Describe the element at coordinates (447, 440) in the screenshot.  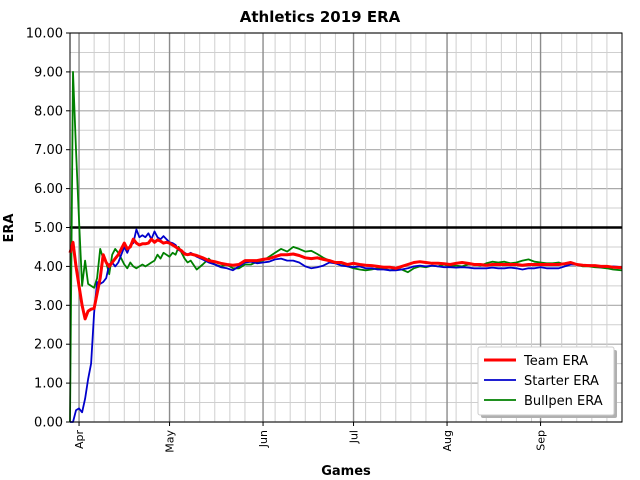
I see `x-tick-label: Aug` at that location.